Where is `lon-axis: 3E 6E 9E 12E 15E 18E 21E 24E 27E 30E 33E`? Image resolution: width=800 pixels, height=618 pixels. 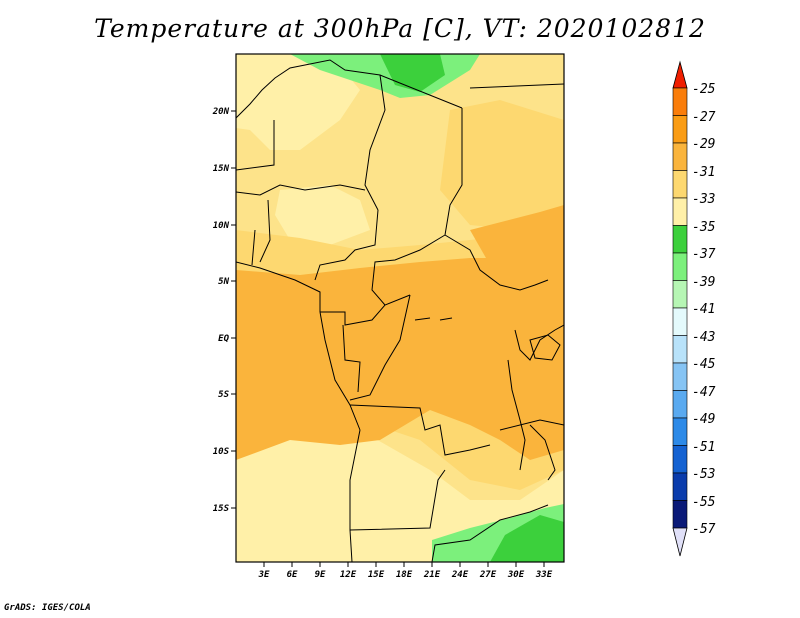 lon-axis: 3E 6E 9E 12E 15E 18E 21E 24E 27E 30E 33E is located at coordinates (405, 571).